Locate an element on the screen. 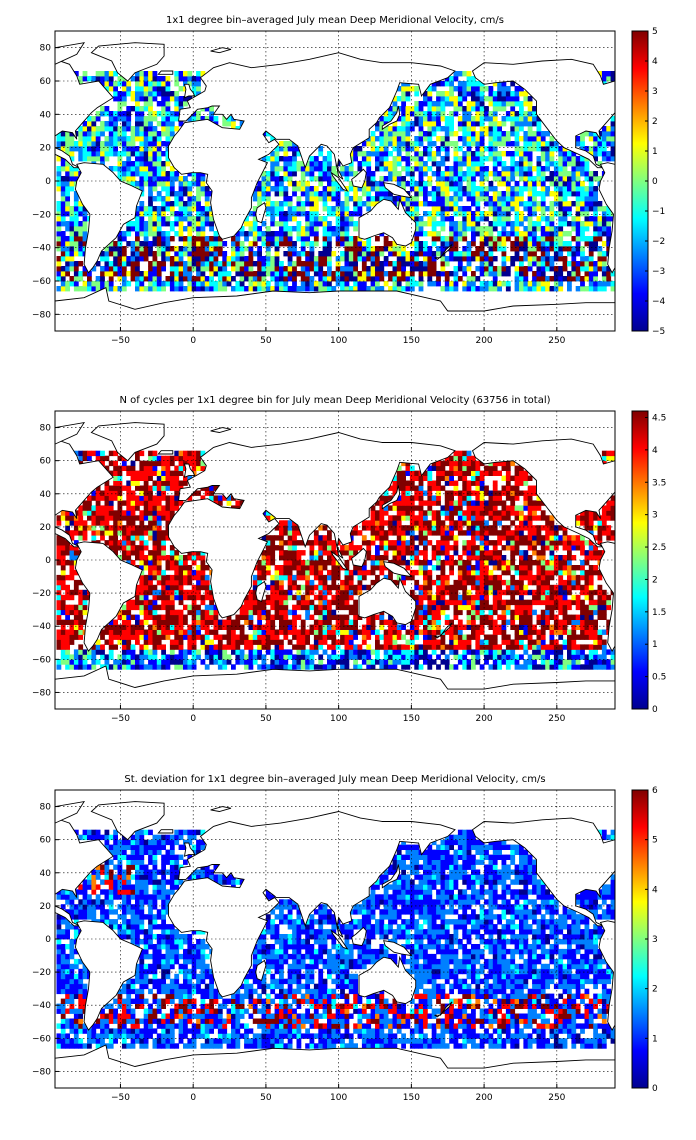 This screenshot has height=1140, width=696. colorbar-tick-label: −2 is located at coordinates (658, 242).